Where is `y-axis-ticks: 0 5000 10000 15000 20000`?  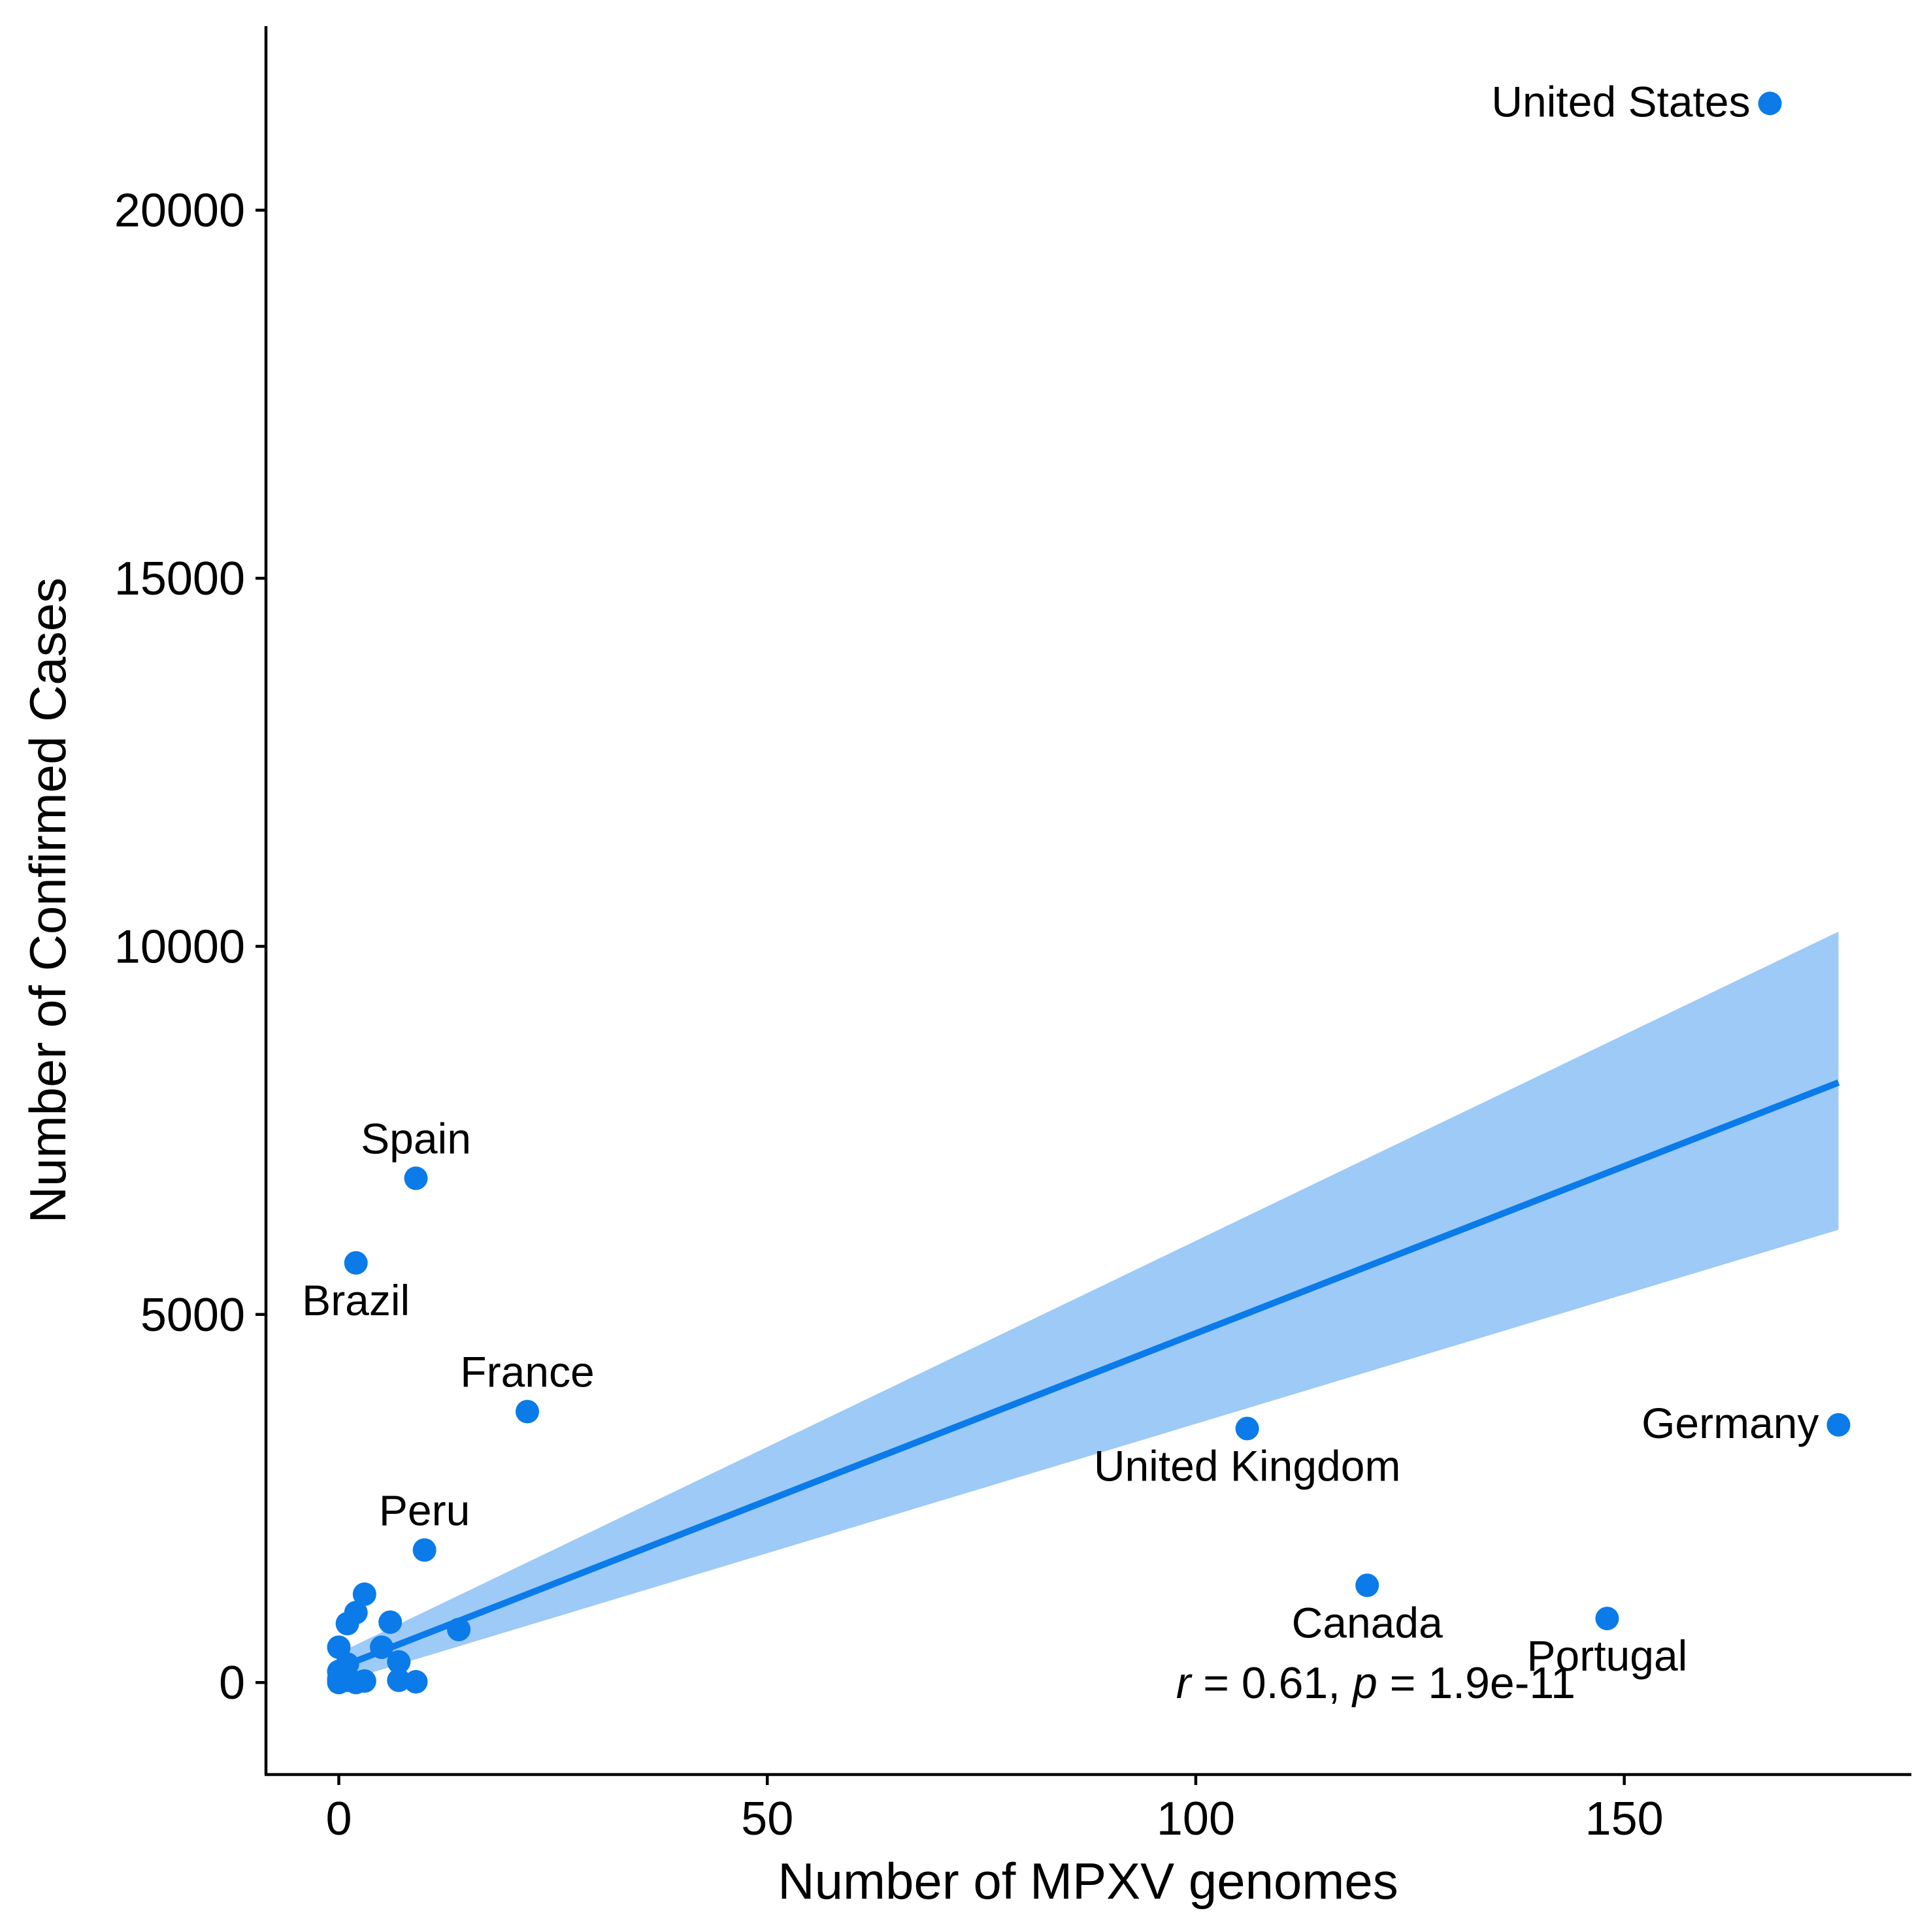
y-axis-ticks: 0 5000 10000 15000 20000 is located at coordinates (190, 947).